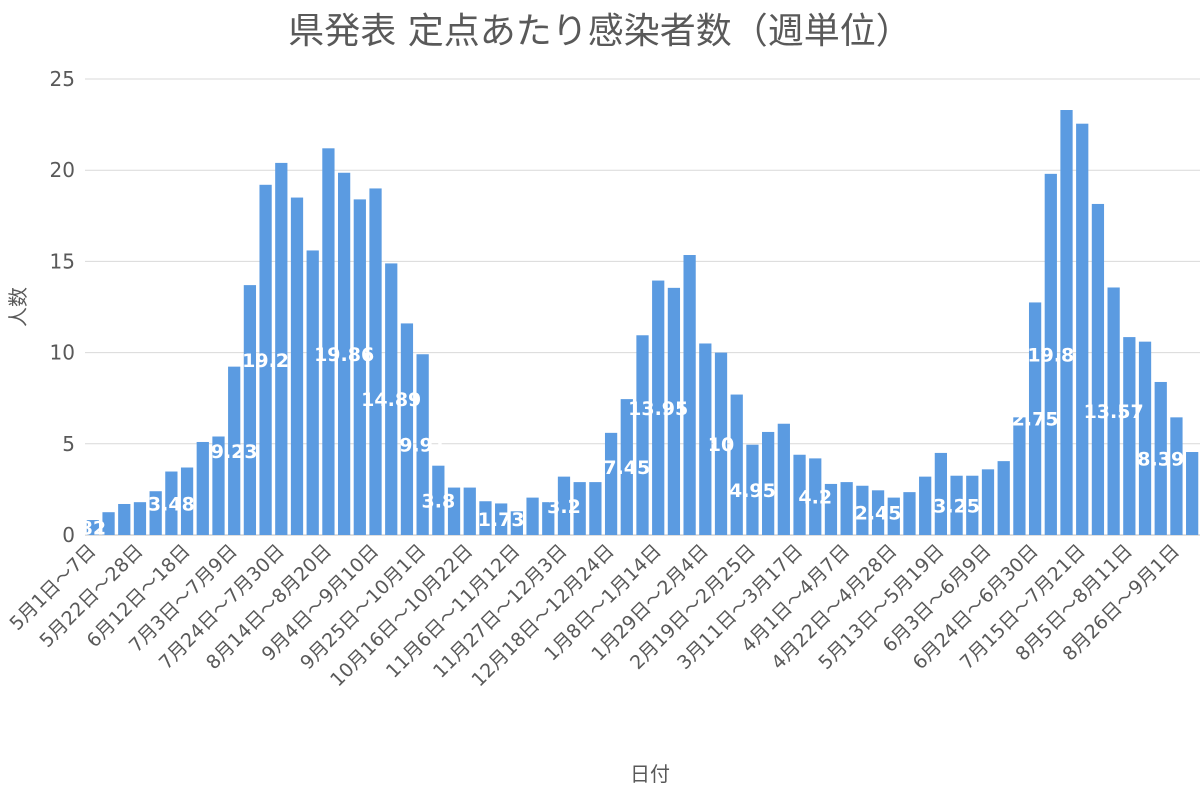  I want to click on y-tick-label: 25, so click(62, 79).